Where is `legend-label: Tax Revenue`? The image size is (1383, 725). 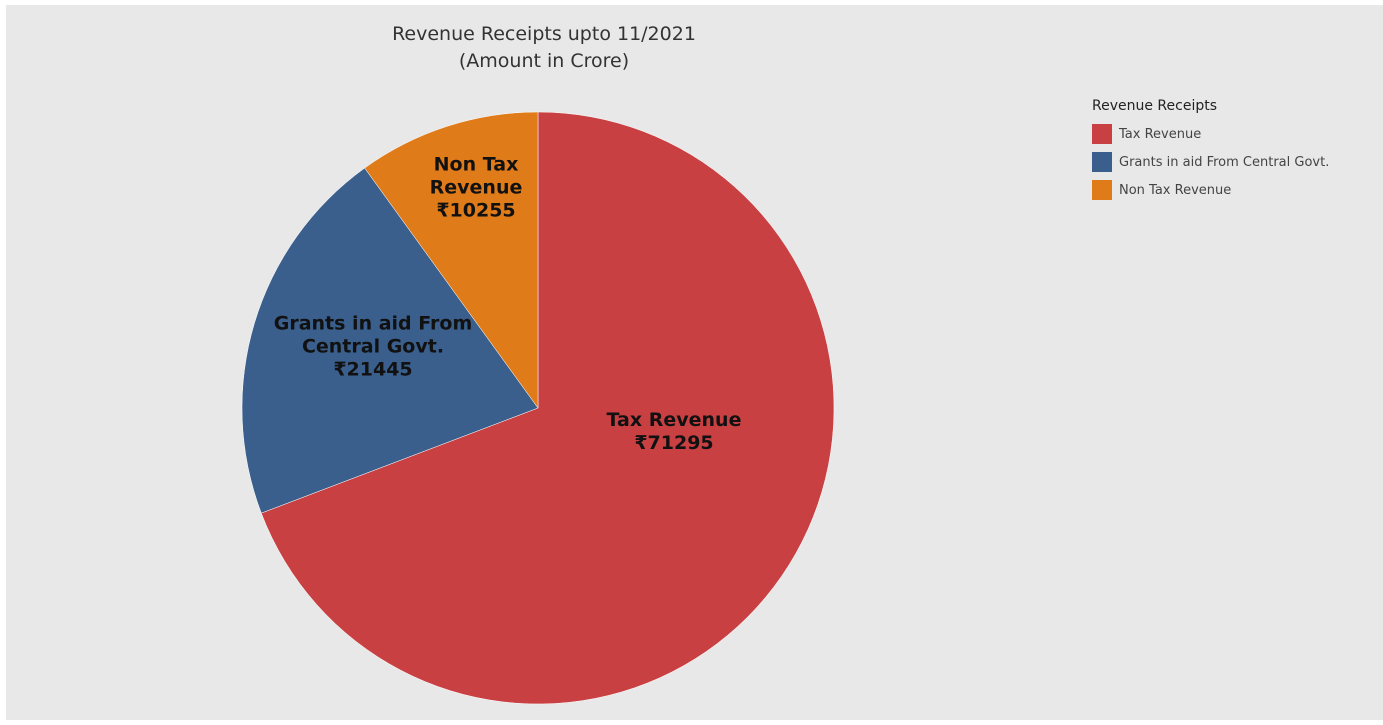 legend-label: Tax Revenue is located at coordinates (1160, 134).